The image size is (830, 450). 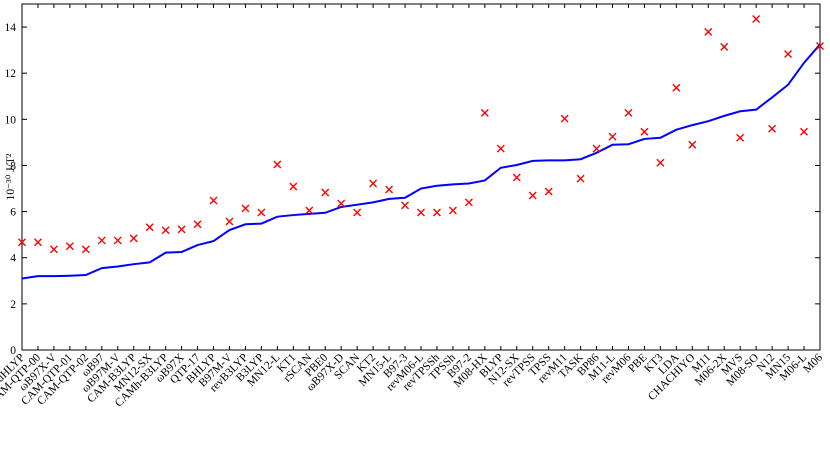 What do you see at coordinates (13, 213) in the screenshot?
I see `y-tick-label: 6` at bounding box center [13, 213].